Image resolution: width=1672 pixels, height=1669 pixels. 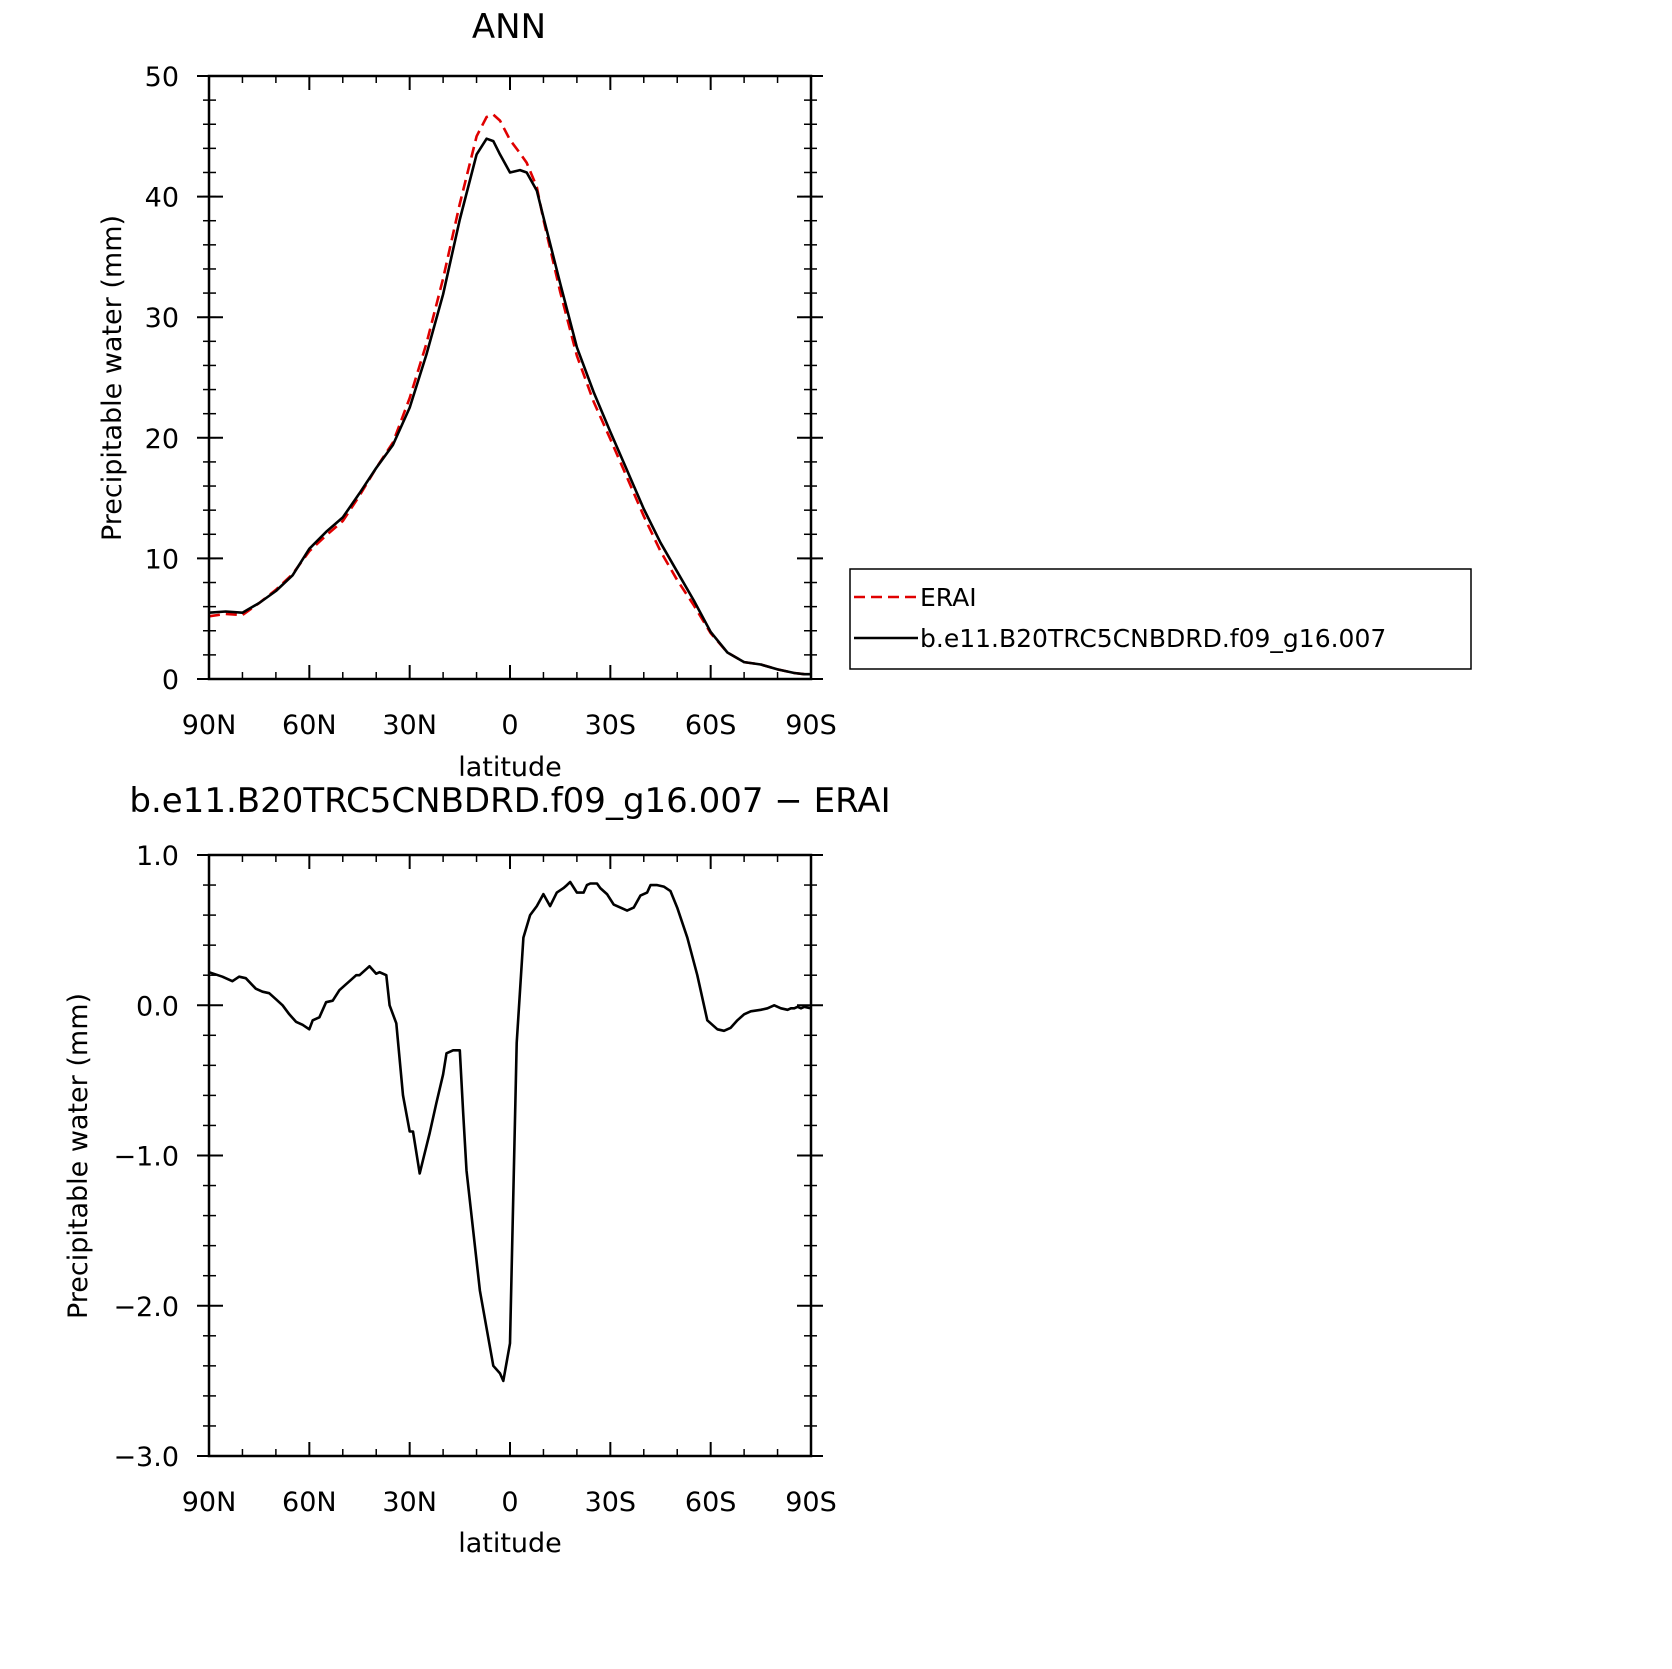 I want to click on y-tick-label: 10, so click(x=162, y=559).